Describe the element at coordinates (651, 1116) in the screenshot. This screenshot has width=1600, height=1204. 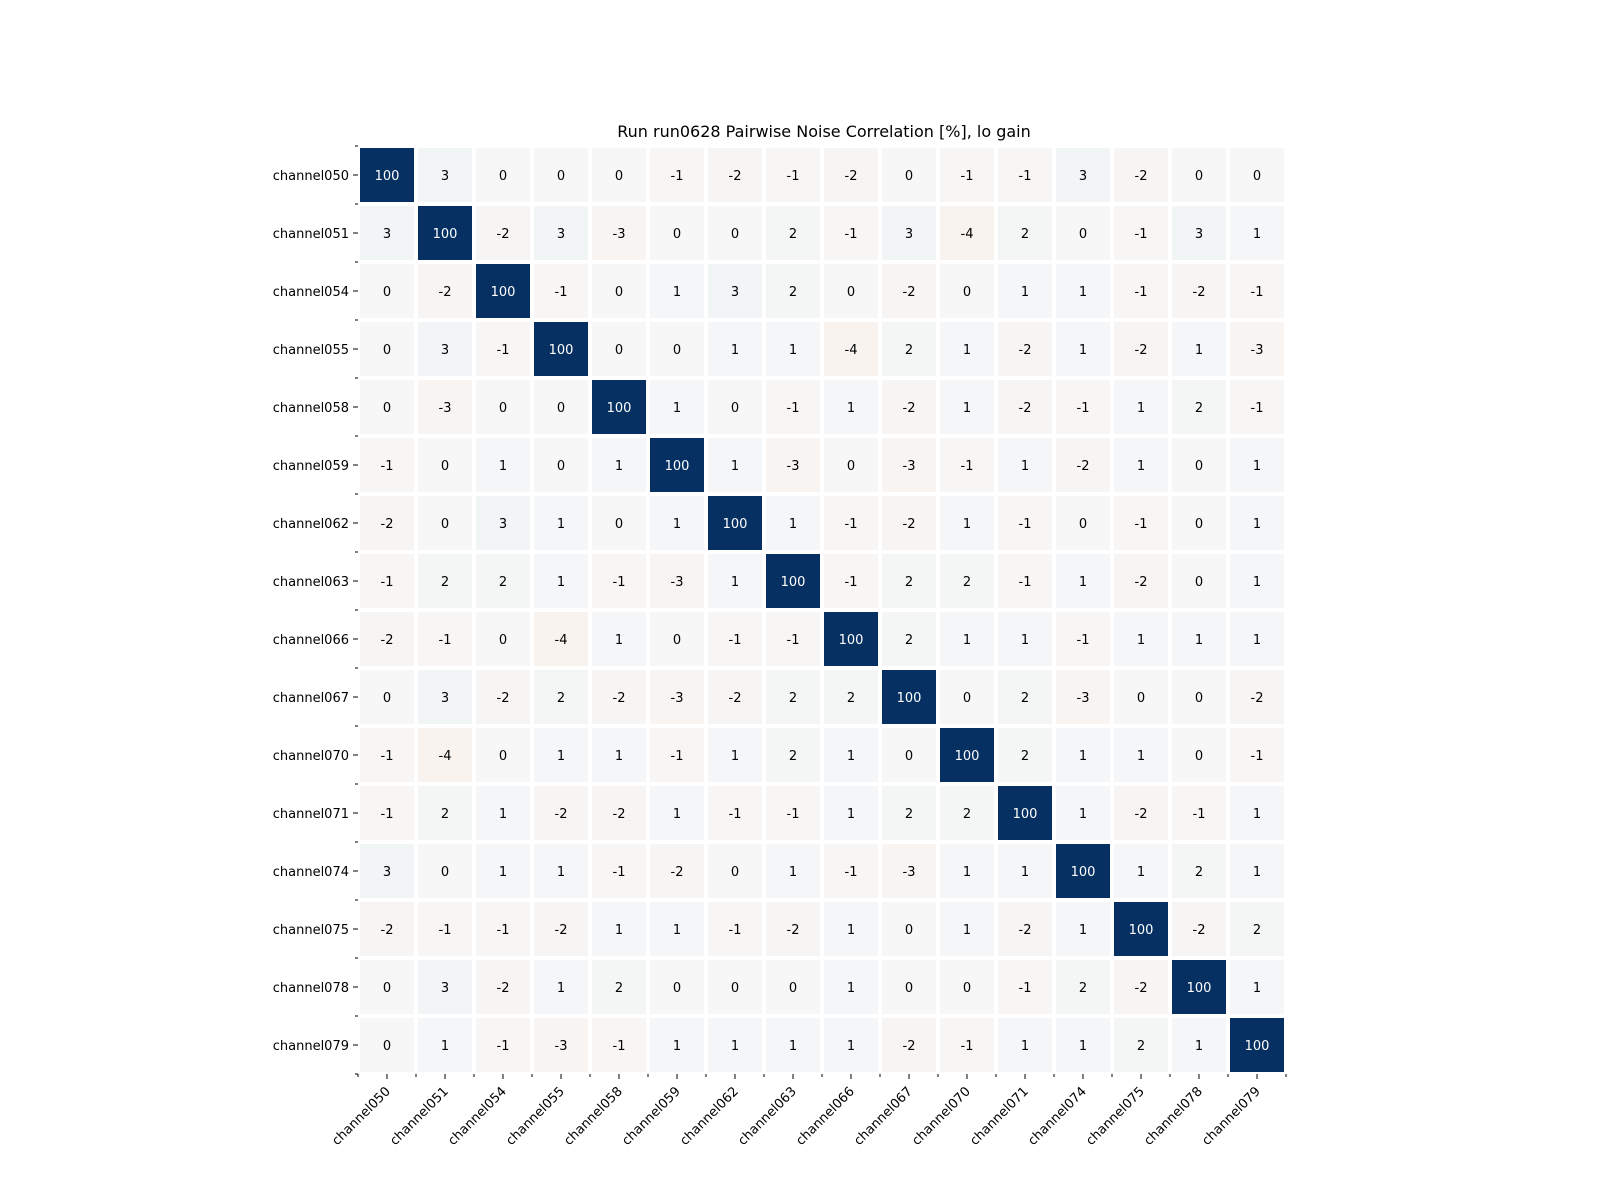
I see `x-tick-label: channel059` at that location.